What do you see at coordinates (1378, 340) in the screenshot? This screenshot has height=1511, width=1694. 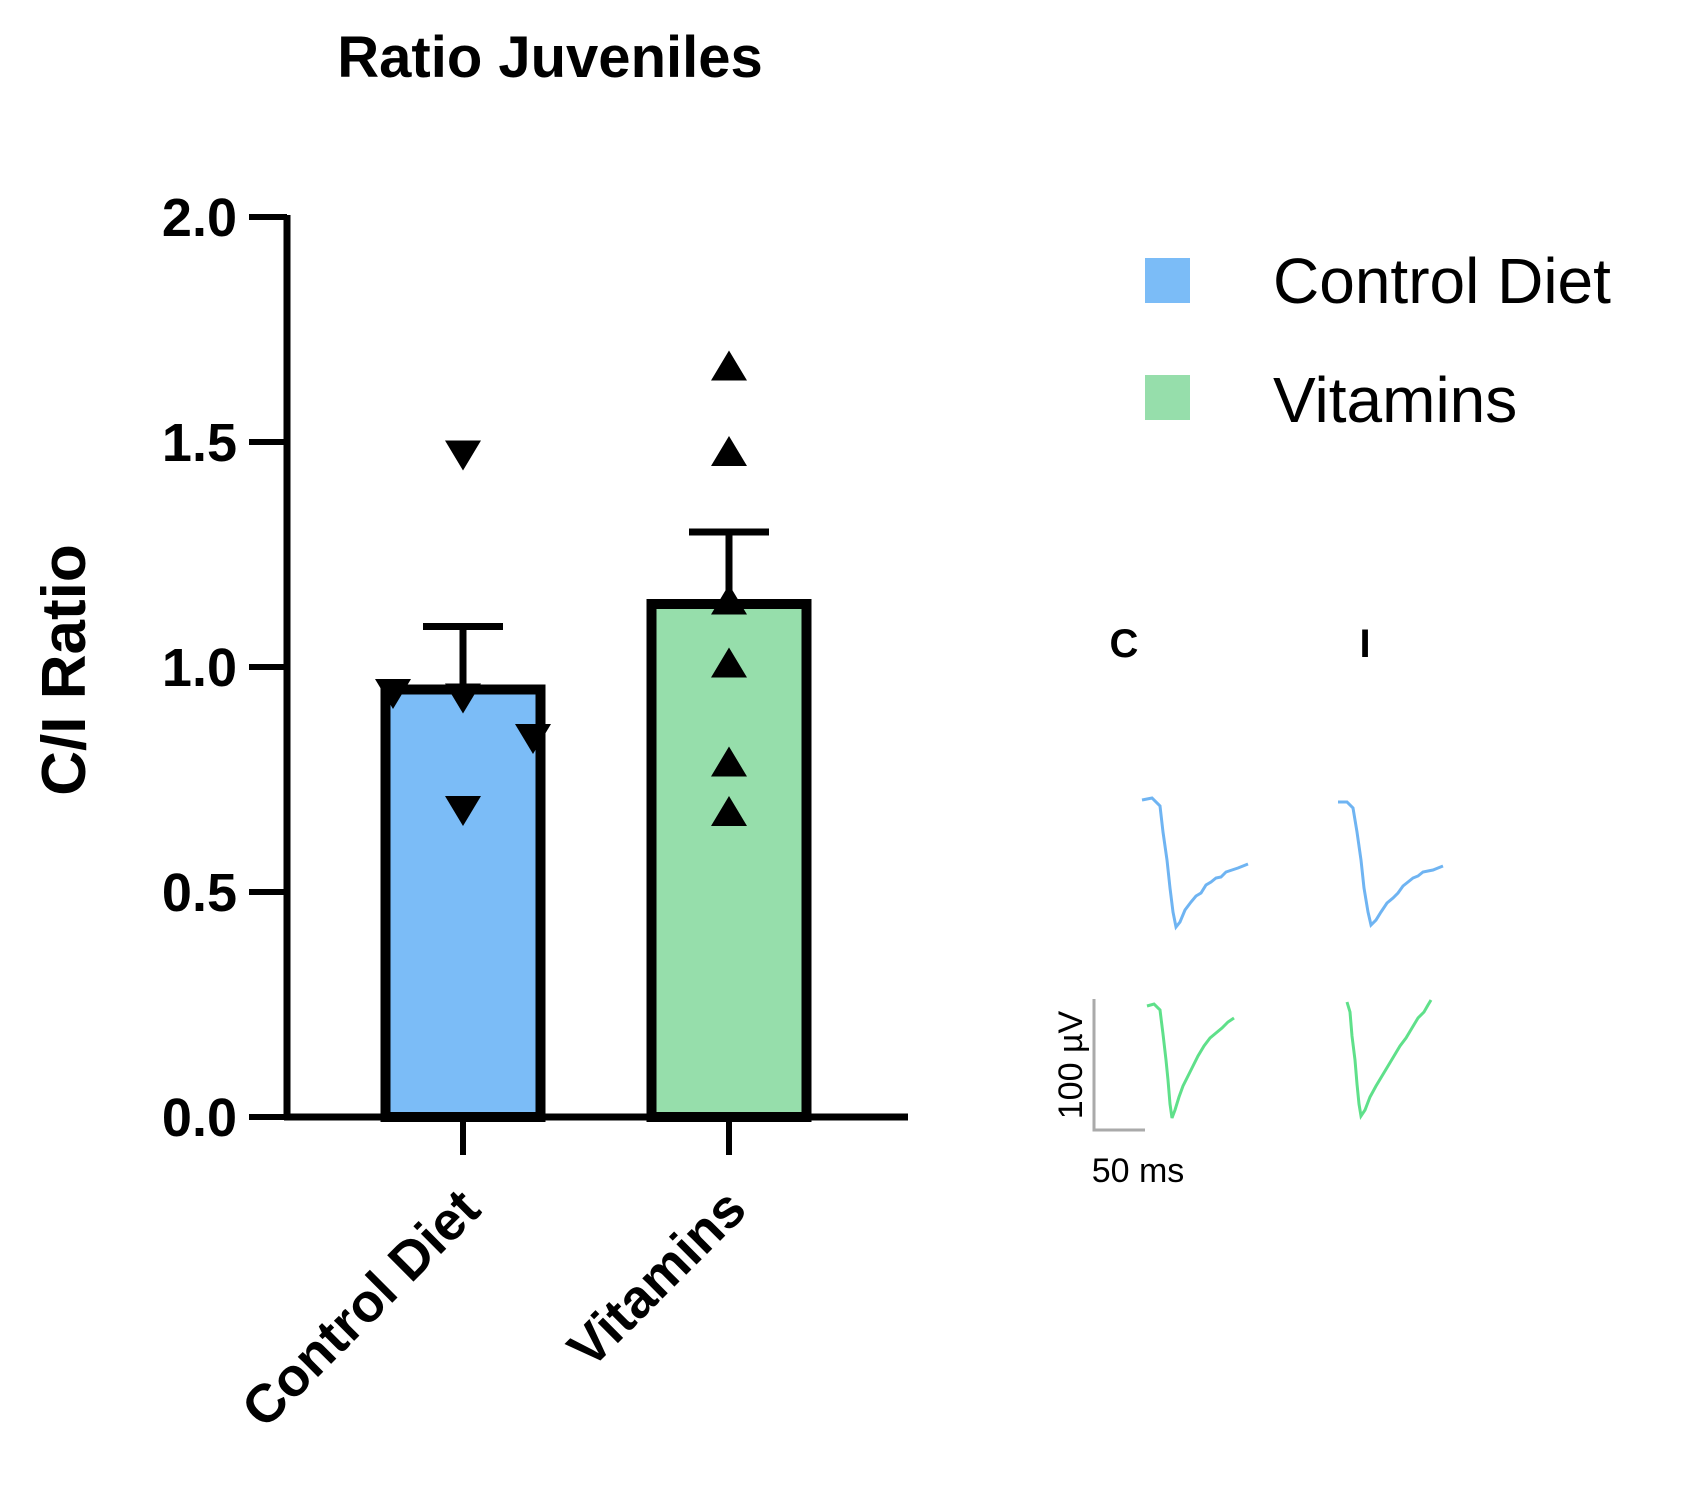 I see `legend: Control Diet Vitamins` at bounding box center [1378, 340].